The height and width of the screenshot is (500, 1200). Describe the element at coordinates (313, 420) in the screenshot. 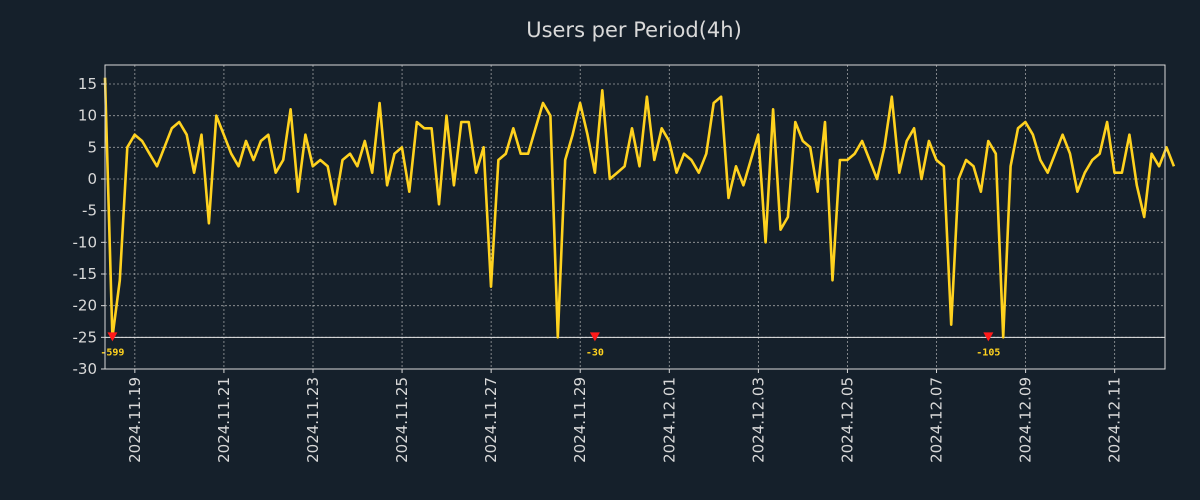

I see `x-tick-label: 2024.11.23` at that location.